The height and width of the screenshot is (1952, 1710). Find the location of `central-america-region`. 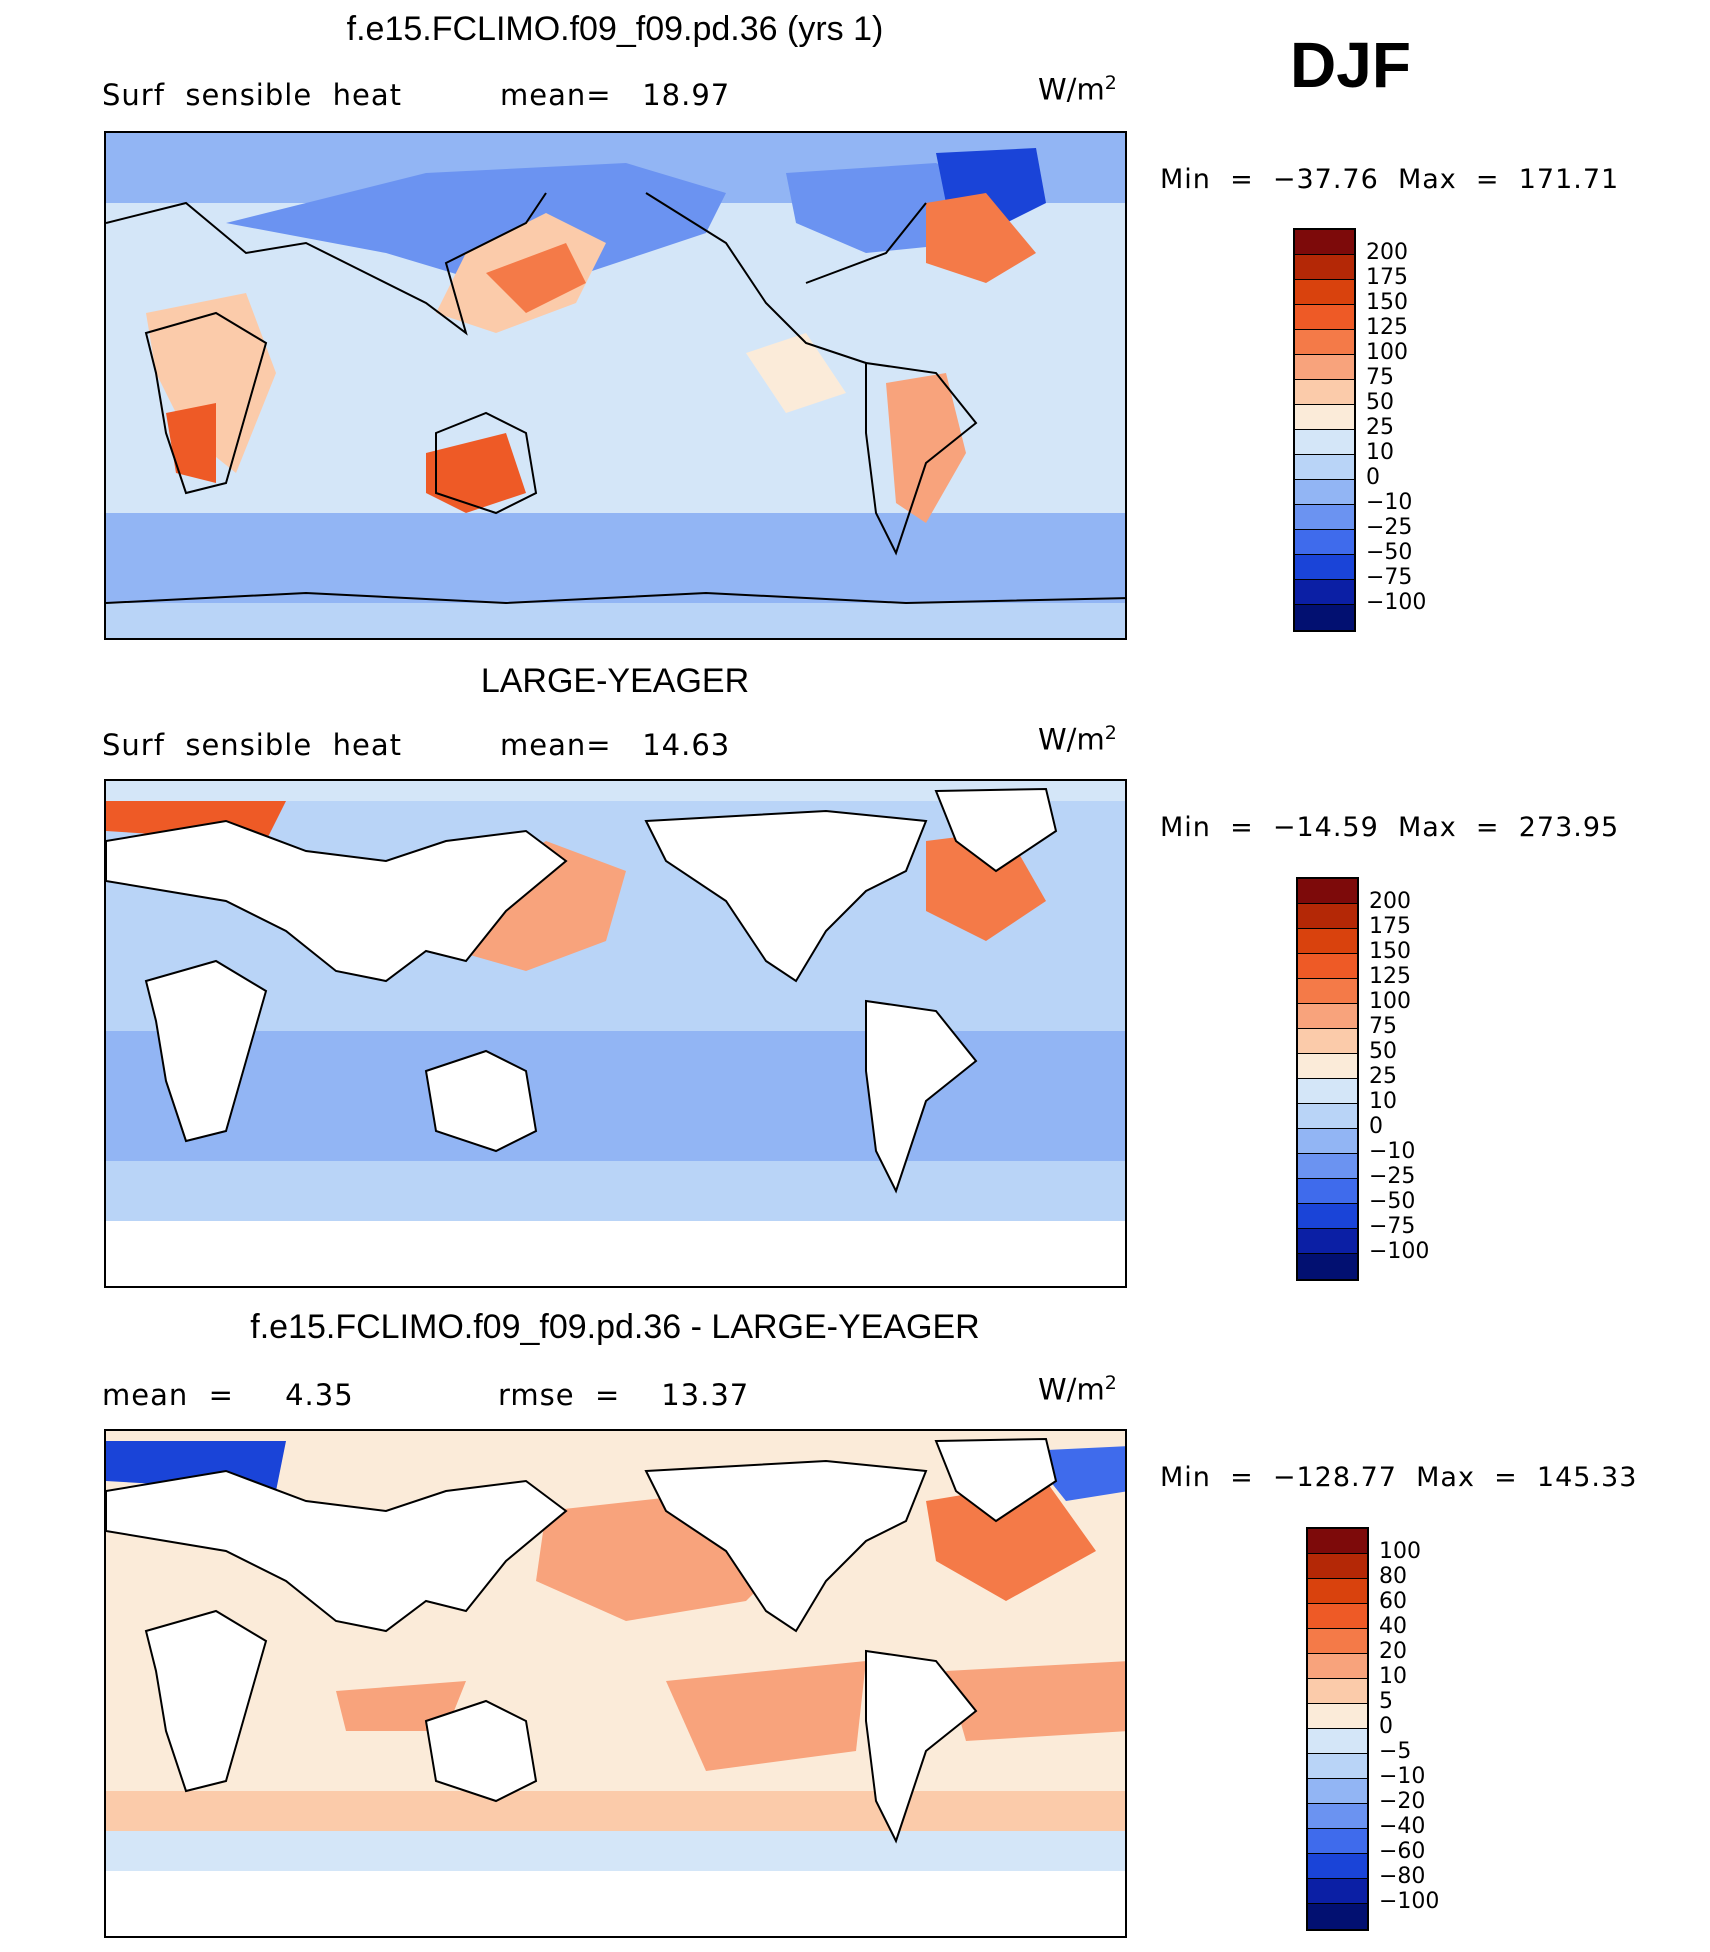

central-america-region is located at coordinates (796, 373).